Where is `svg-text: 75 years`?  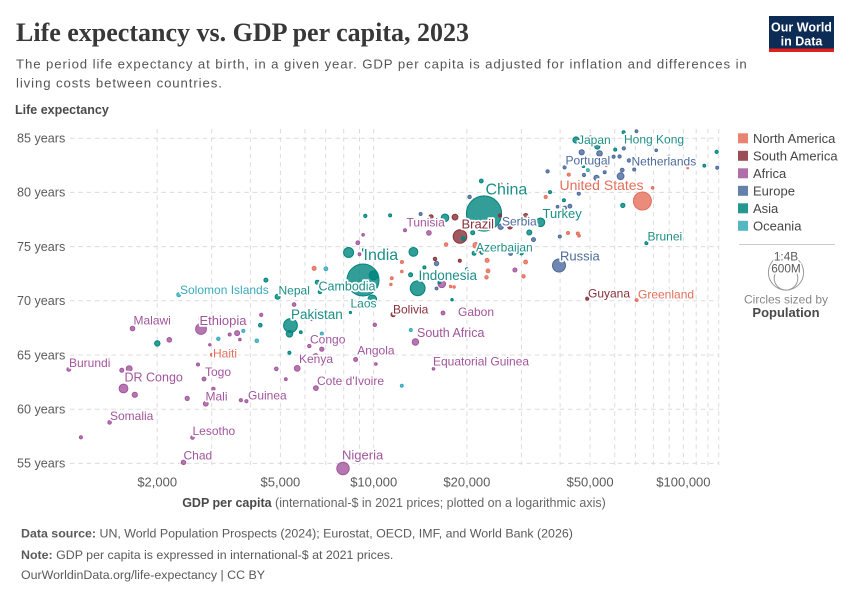 svg-text: 75 years is located at coordinates (41, 247).